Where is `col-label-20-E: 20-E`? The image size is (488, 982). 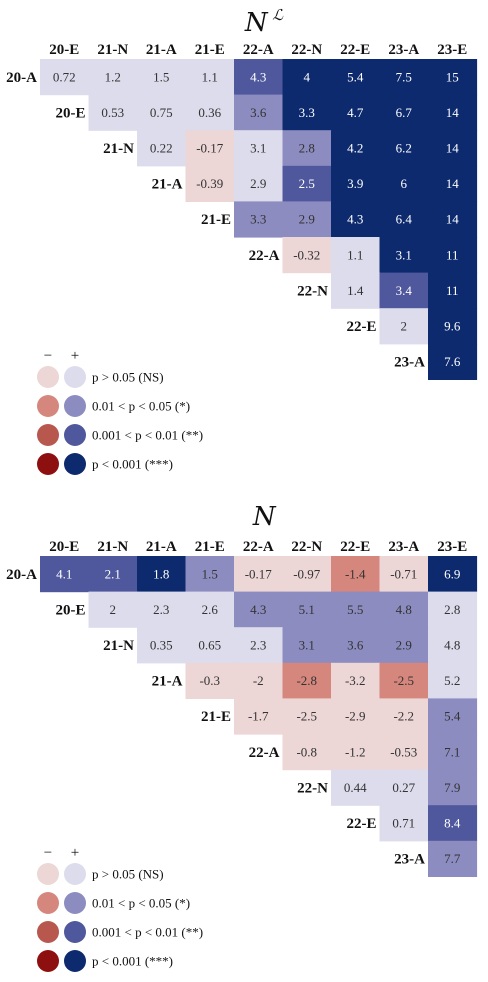
col-label-20-E: 20-E is located at coordinates (64, 547).